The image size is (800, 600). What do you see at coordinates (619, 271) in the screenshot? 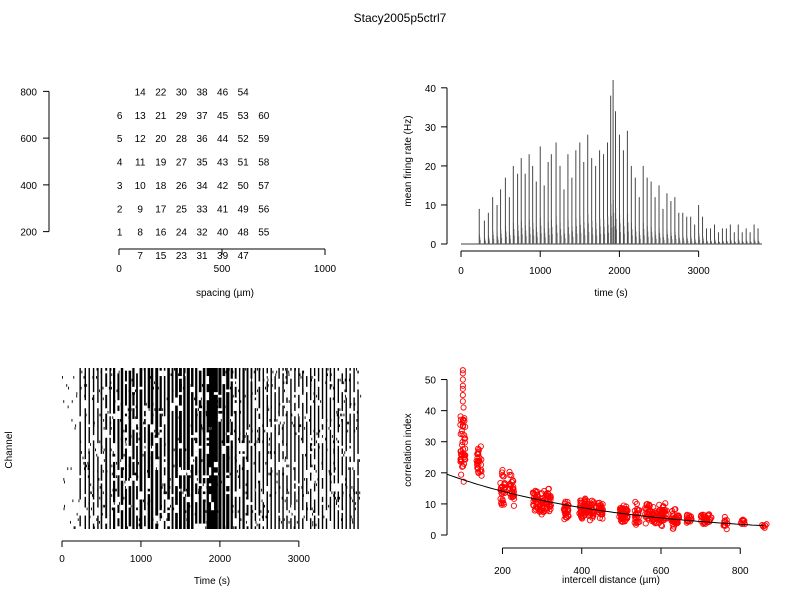
I see `x-tick-label: 2000` at bounding box center [619, 271].